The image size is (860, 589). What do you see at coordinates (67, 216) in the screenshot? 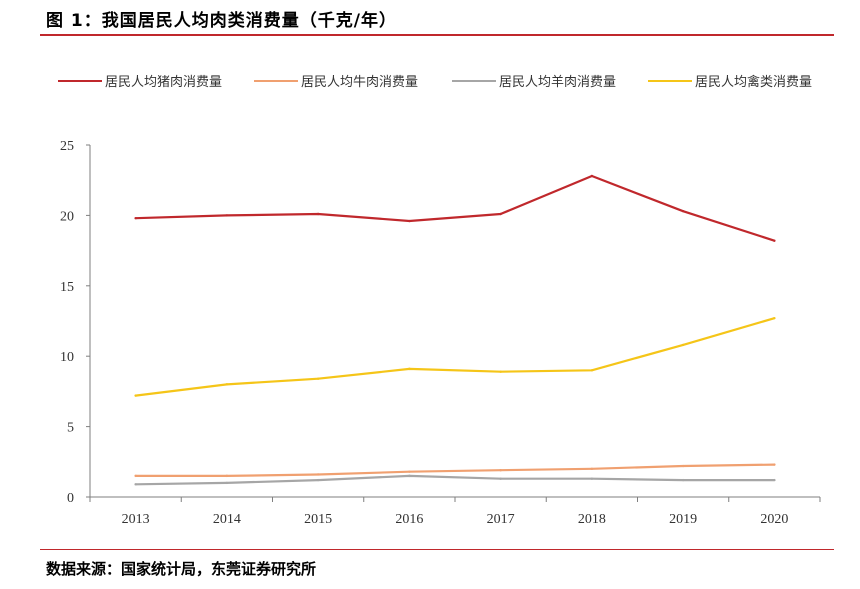
I see `y-tick-label: 20` at bounding box center [67, 216].